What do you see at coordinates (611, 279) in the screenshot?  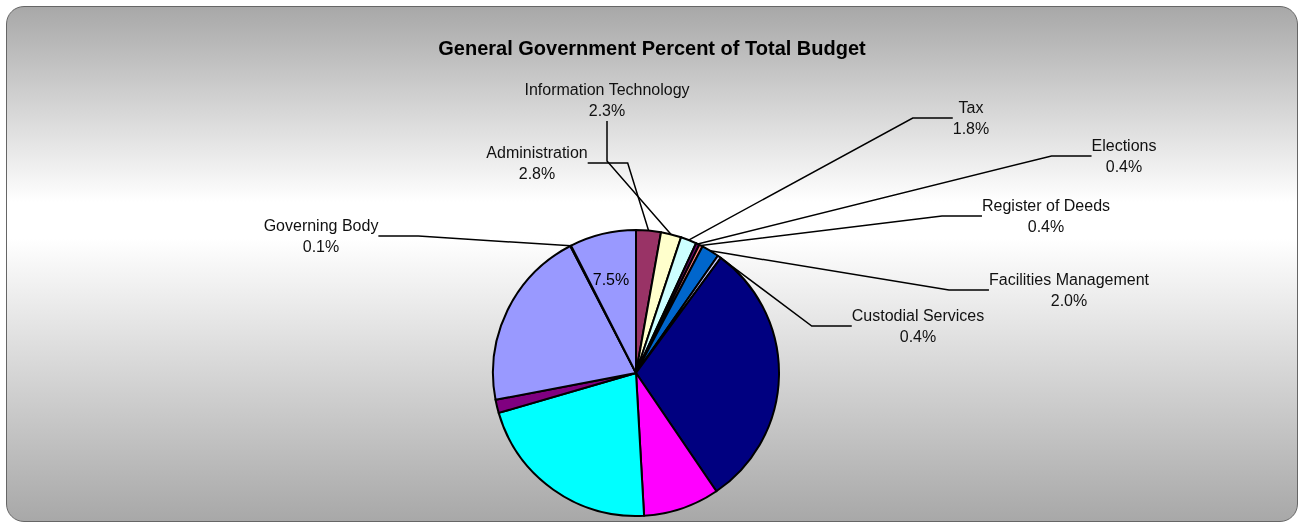 I see `data-label: 7.5%` at bounding box center [611, 279].